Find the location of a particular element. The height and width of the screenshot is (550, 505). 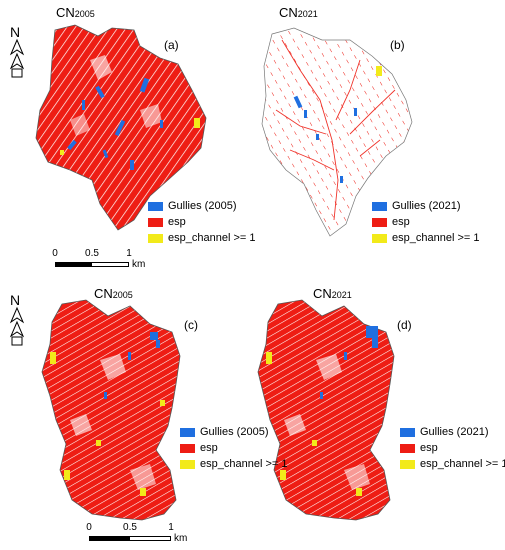

north-arrow-top: N is located at coordinates (17, 53).